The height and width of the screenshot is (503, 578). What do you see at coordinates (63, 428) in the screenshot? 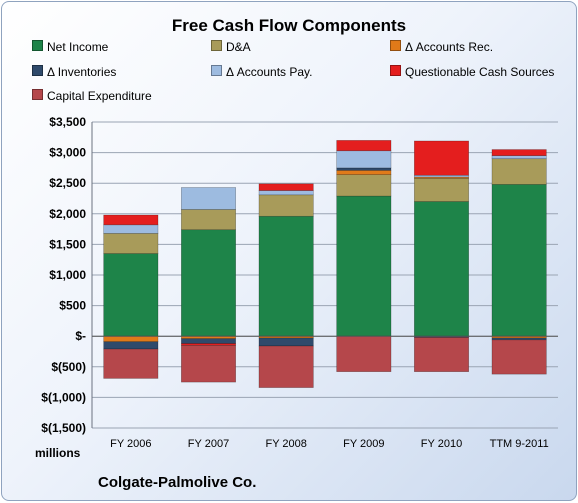
I see `y-tick-label: $(1,500)` at bounding box center [63, 428].